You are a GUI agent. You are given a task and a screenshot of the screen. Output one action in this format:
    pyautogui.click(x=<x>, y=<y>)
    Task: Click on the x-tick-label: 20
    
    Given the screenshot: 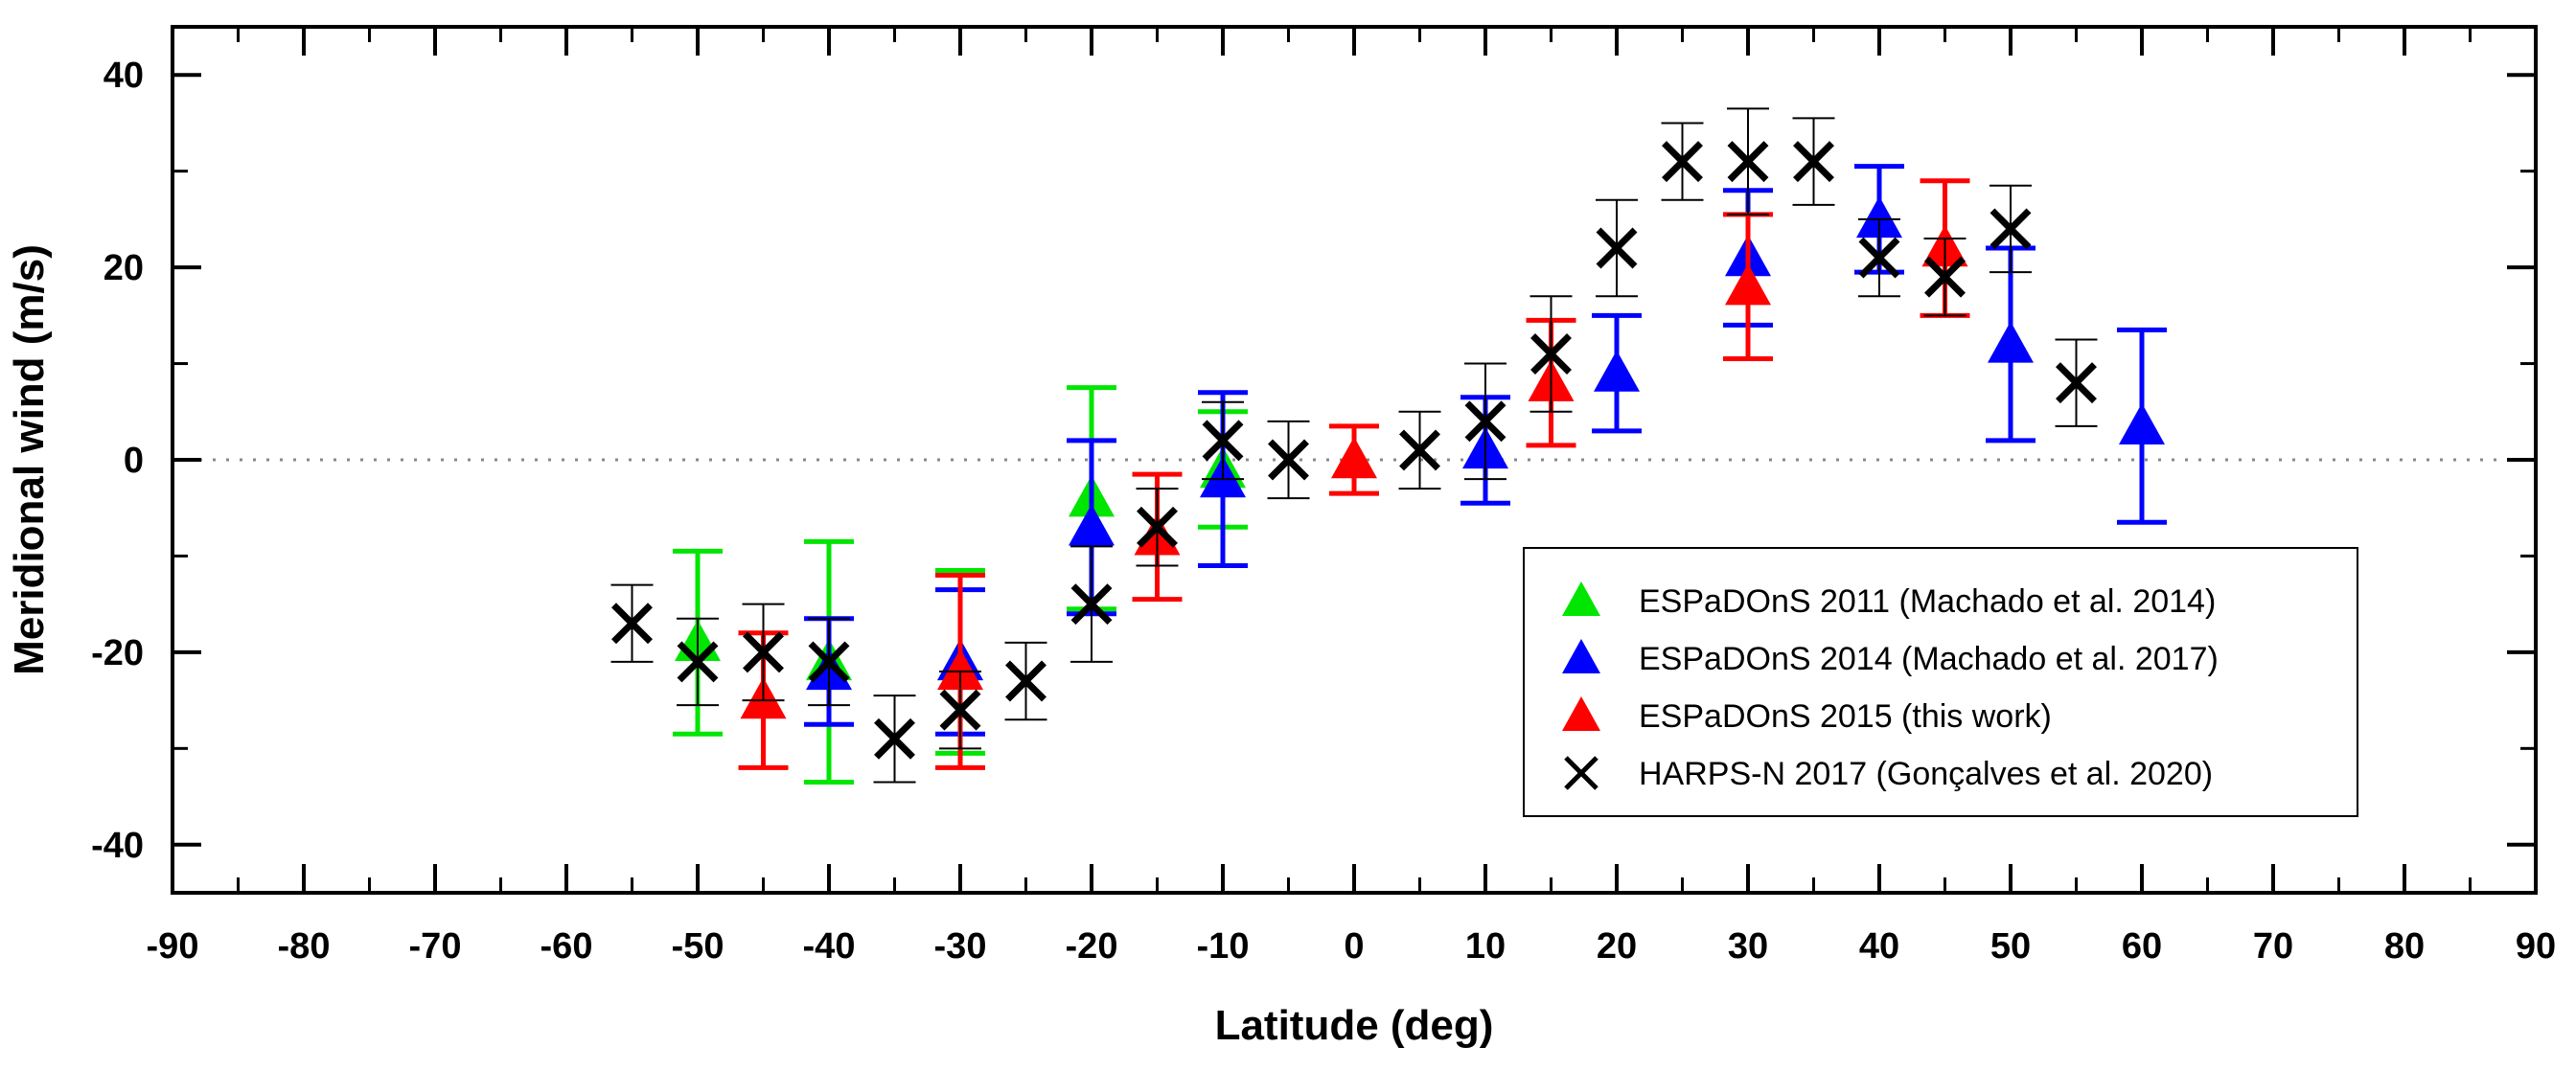 What is the action you would take?
    pyautogui.click(x=1617, y=947)
    